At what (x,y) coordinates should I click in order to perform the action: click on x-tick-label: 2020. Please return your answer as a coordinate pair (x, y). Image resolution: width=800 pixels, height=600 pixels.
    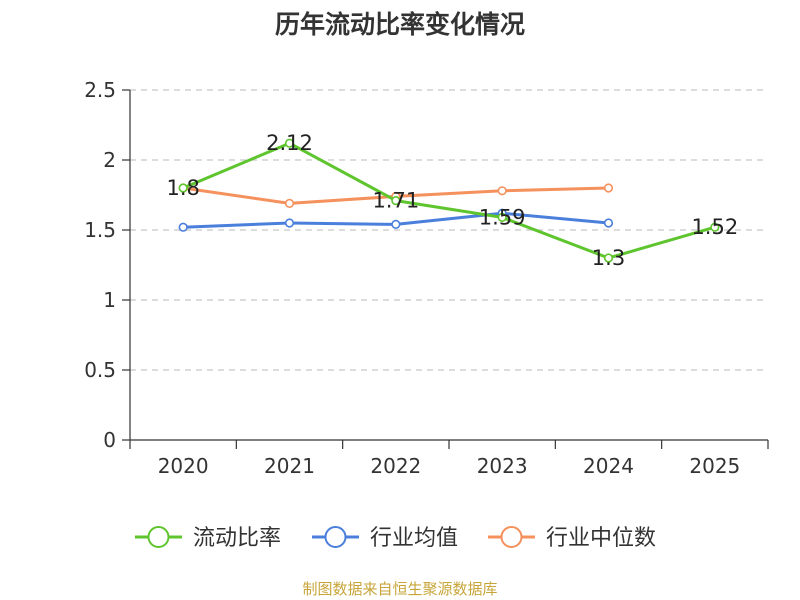
    Looking at the image, I should click on (183, 466).